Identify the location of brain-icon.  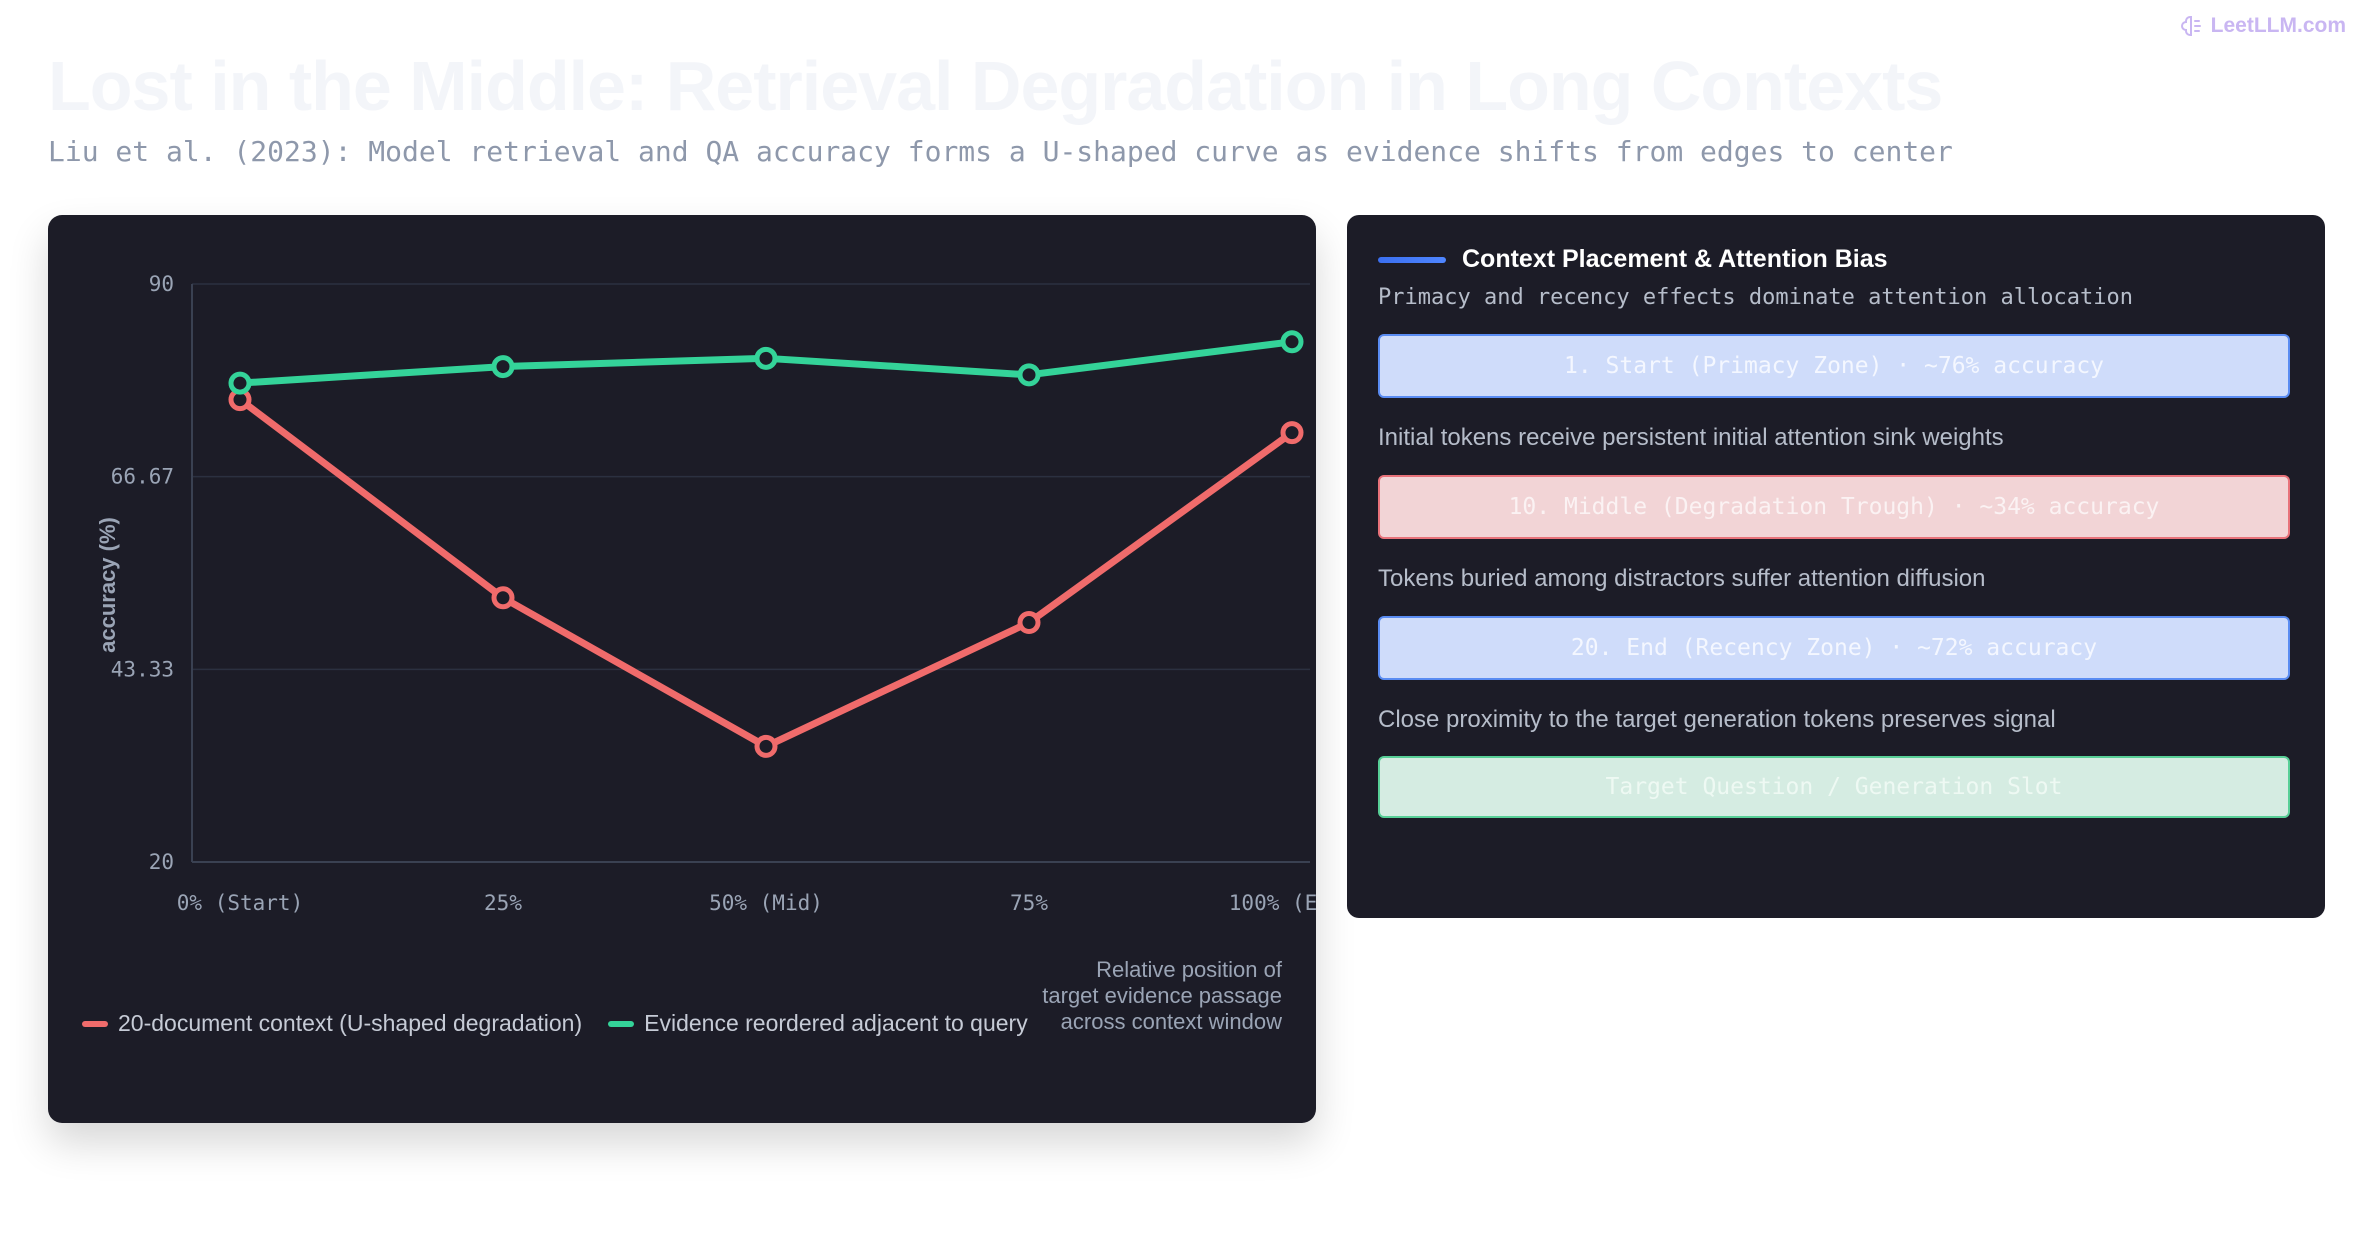
(2190, 26).